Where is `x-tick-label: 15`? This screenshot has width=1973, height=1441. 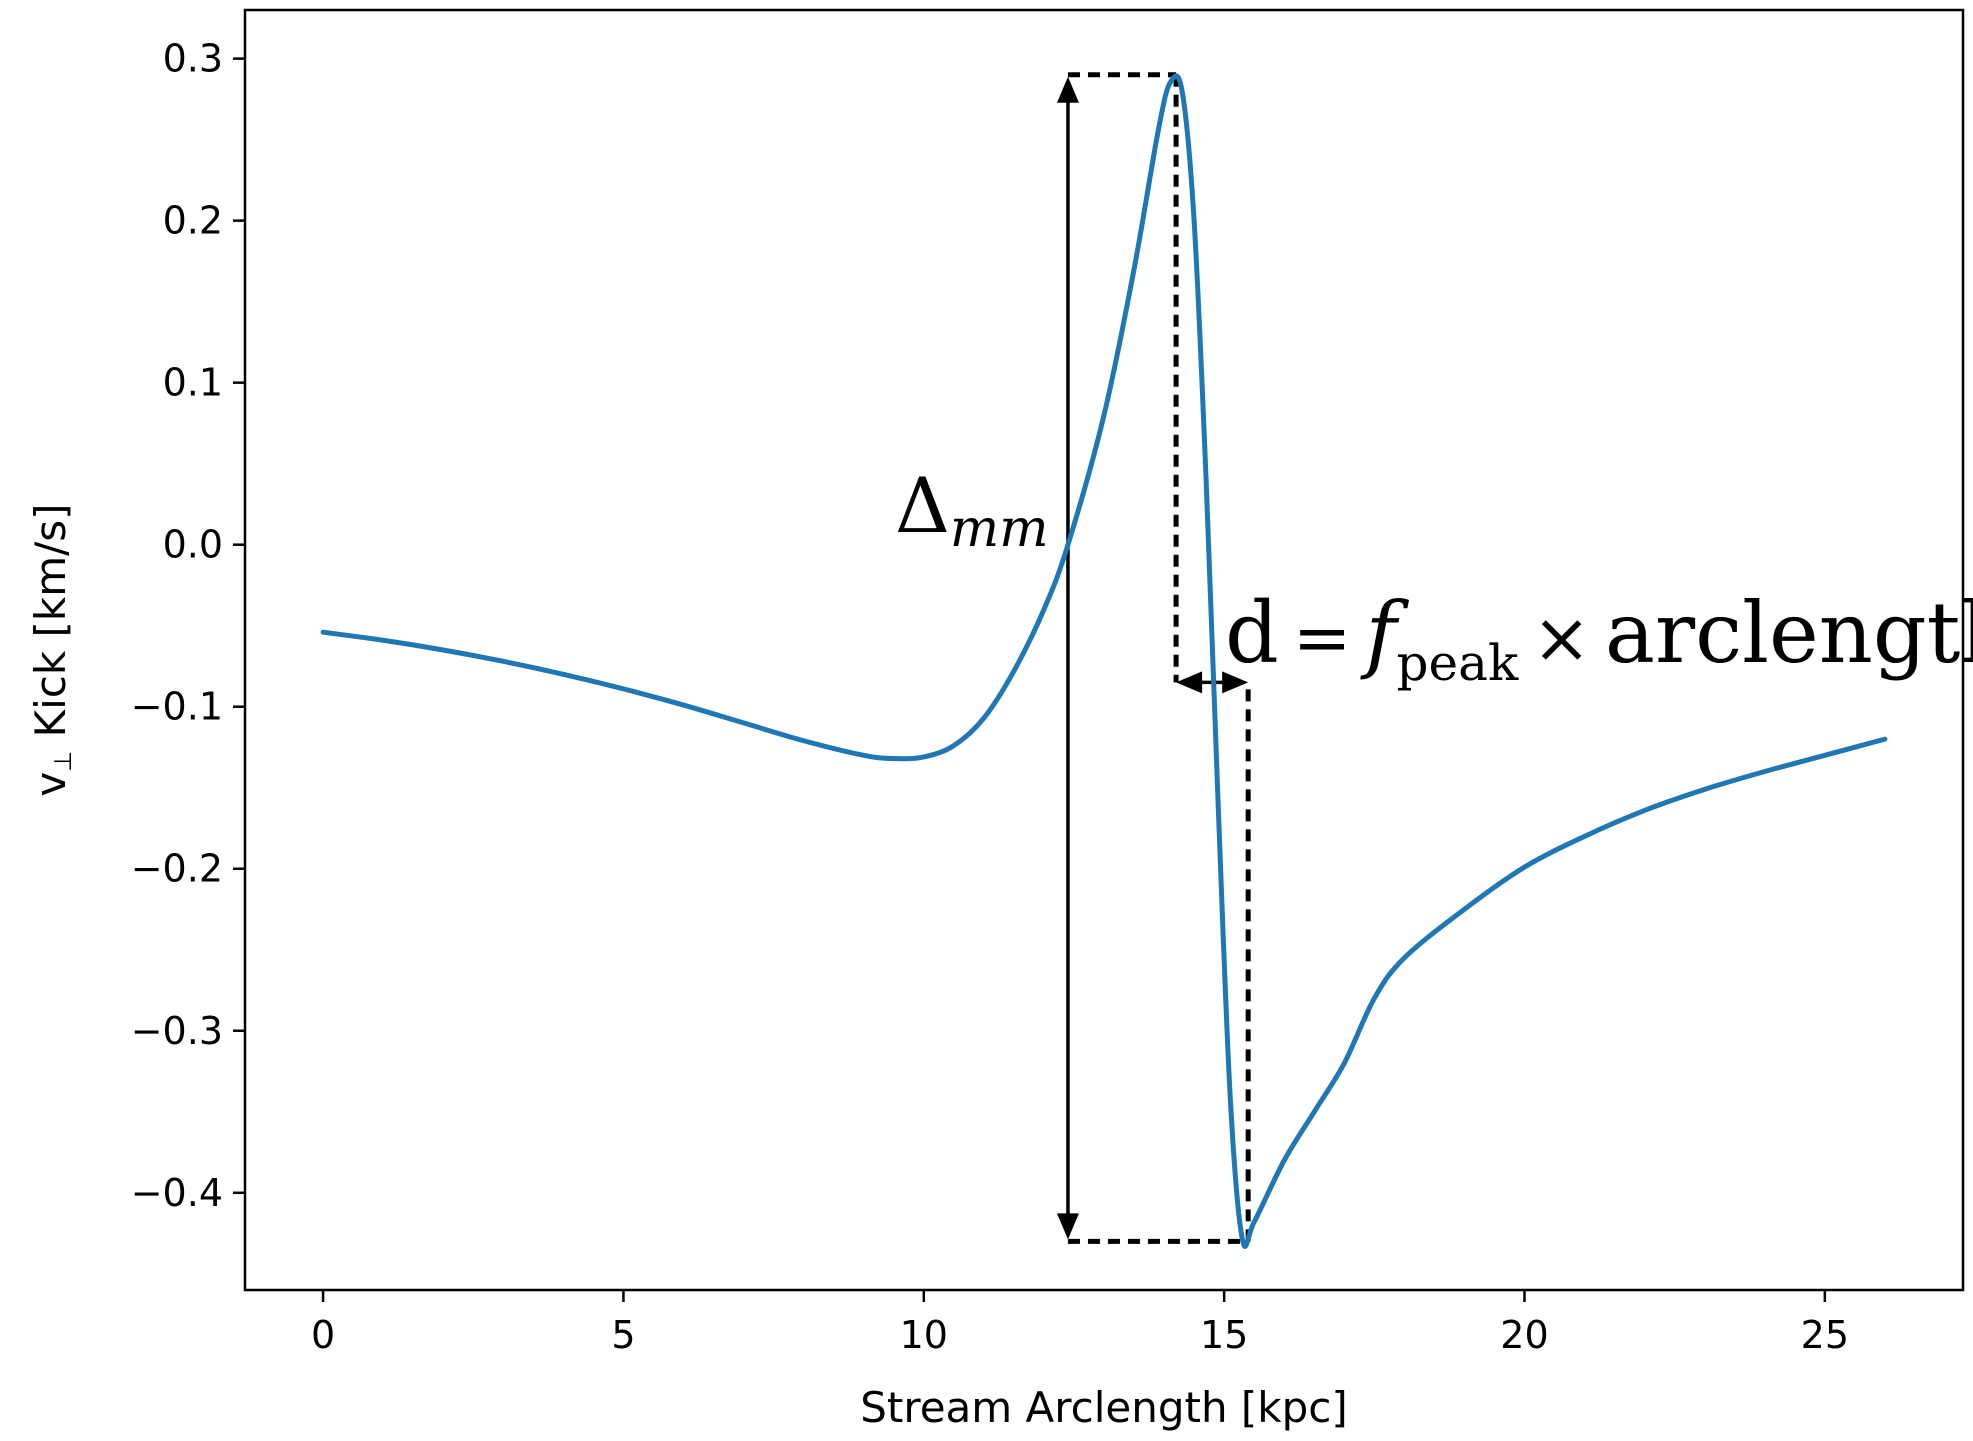 x-tick-label: 15 is located at coordinates (1224, 1335).